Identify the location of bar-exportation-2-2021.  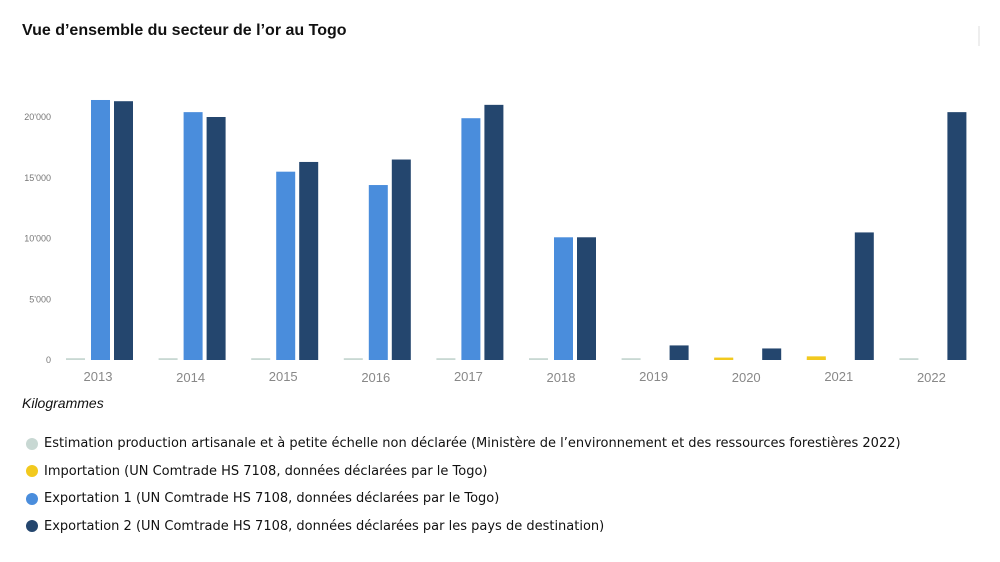
(864, 296).